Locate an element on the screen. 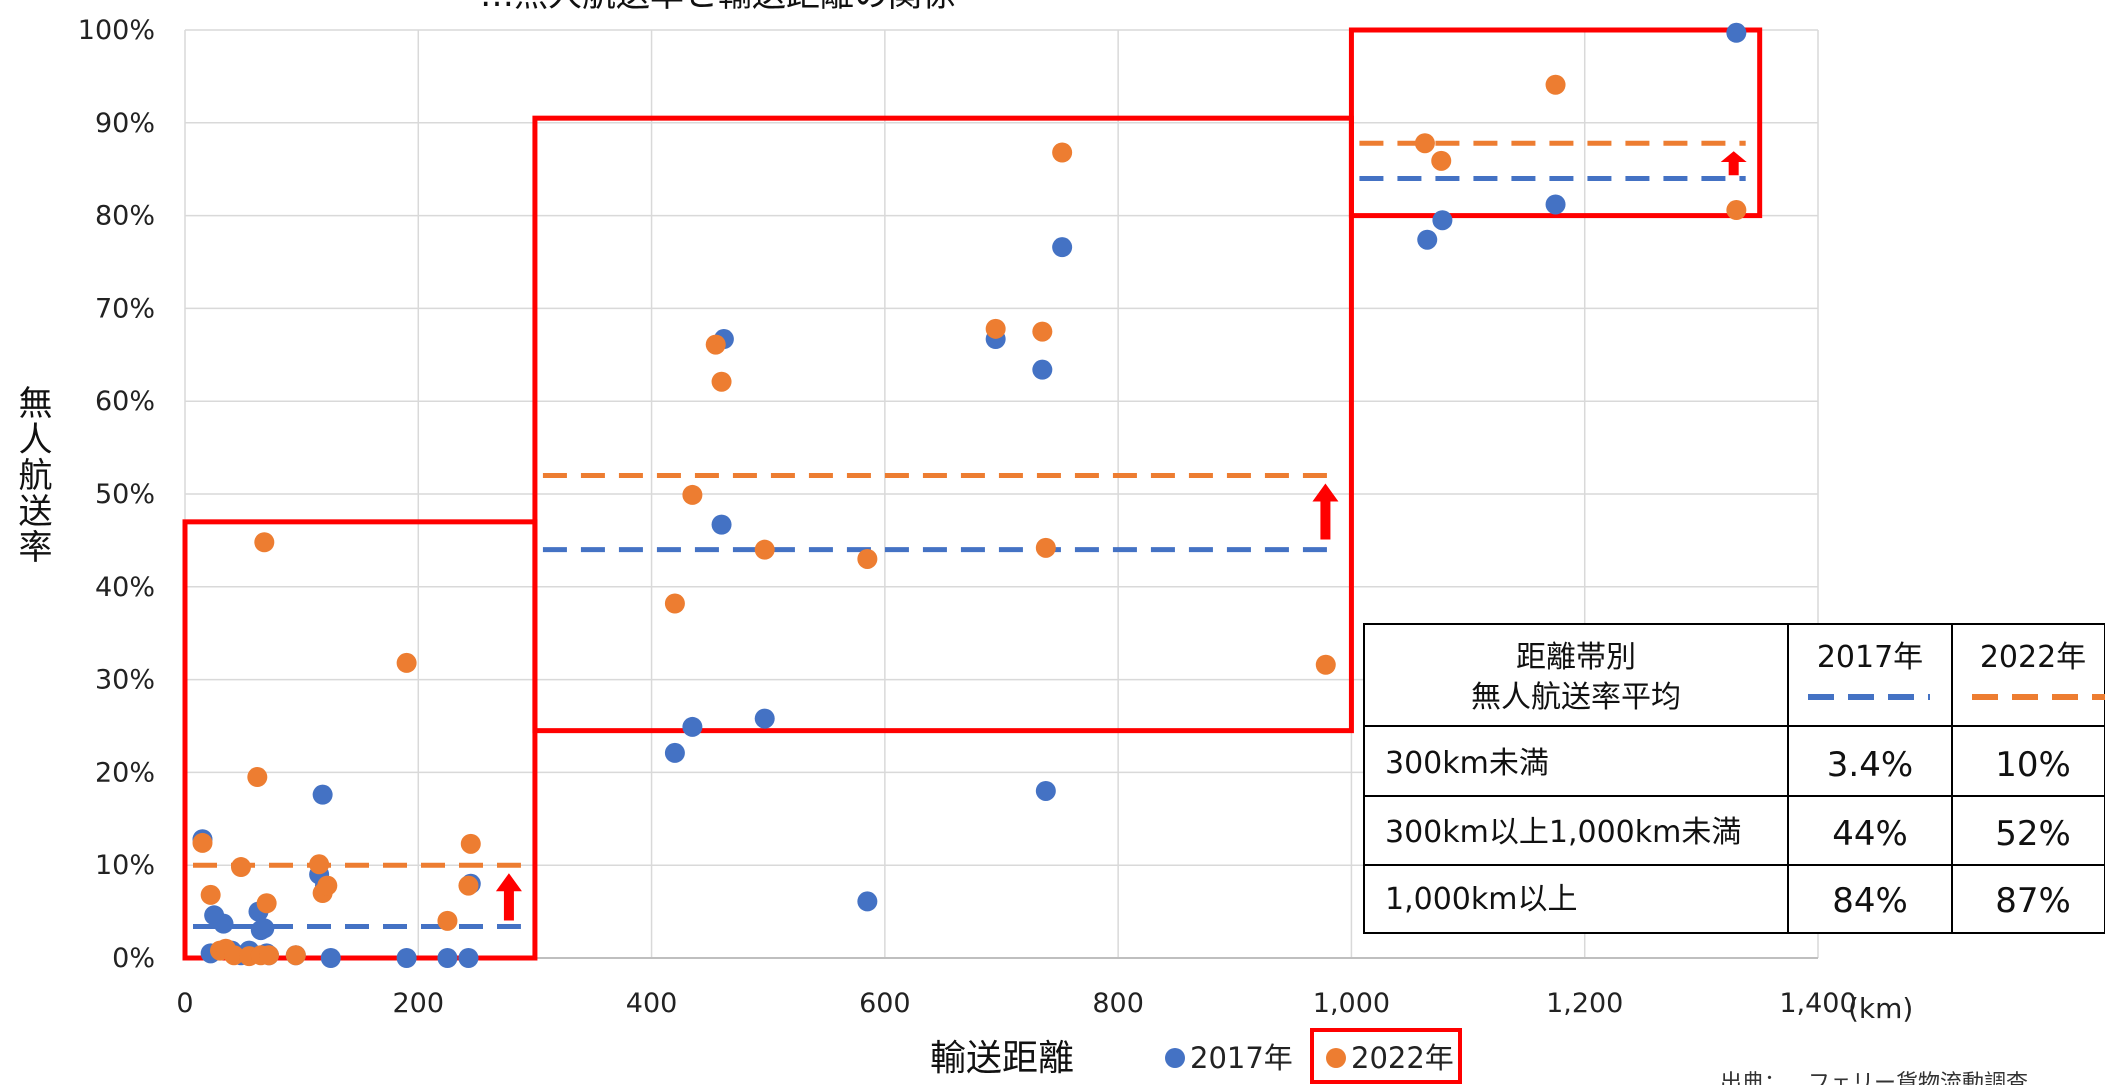 This screenshot has width=2105, height=1085. legend-highlight-box is located at coordinates (1386, 1056).